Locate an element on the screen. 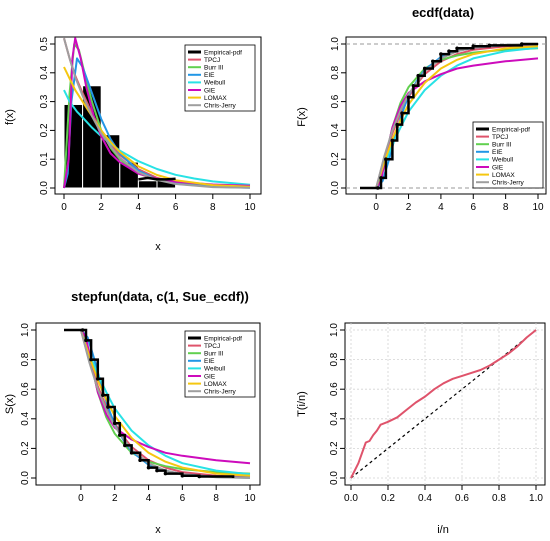  panel-cdf-ytick-label: 0.8 is located at coordinates (335, 72).